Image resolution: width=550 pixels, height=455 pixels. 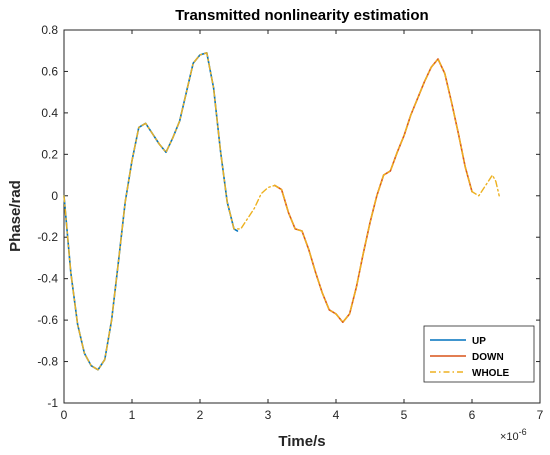 I want to click on x-axis-title: Time/s, so click(x=301, y=441).